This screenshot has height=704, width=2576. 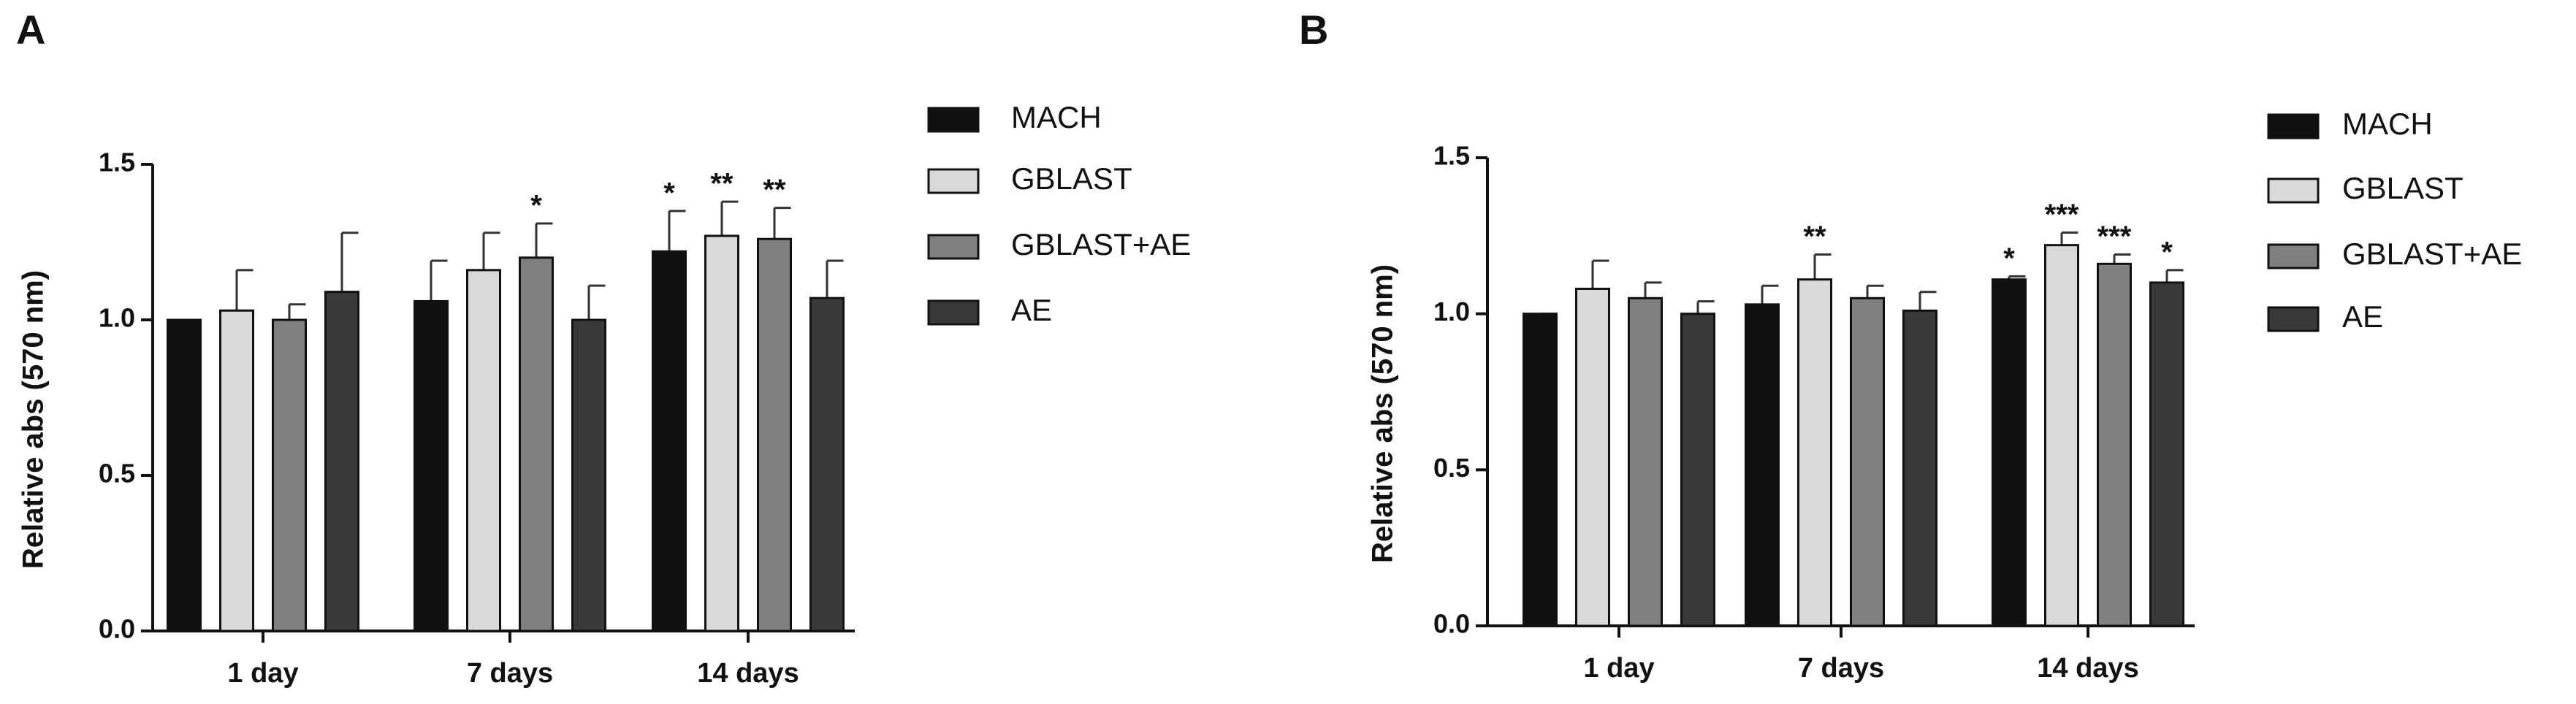 I want to click on panel-label: B, so click(x=1313, y=30).